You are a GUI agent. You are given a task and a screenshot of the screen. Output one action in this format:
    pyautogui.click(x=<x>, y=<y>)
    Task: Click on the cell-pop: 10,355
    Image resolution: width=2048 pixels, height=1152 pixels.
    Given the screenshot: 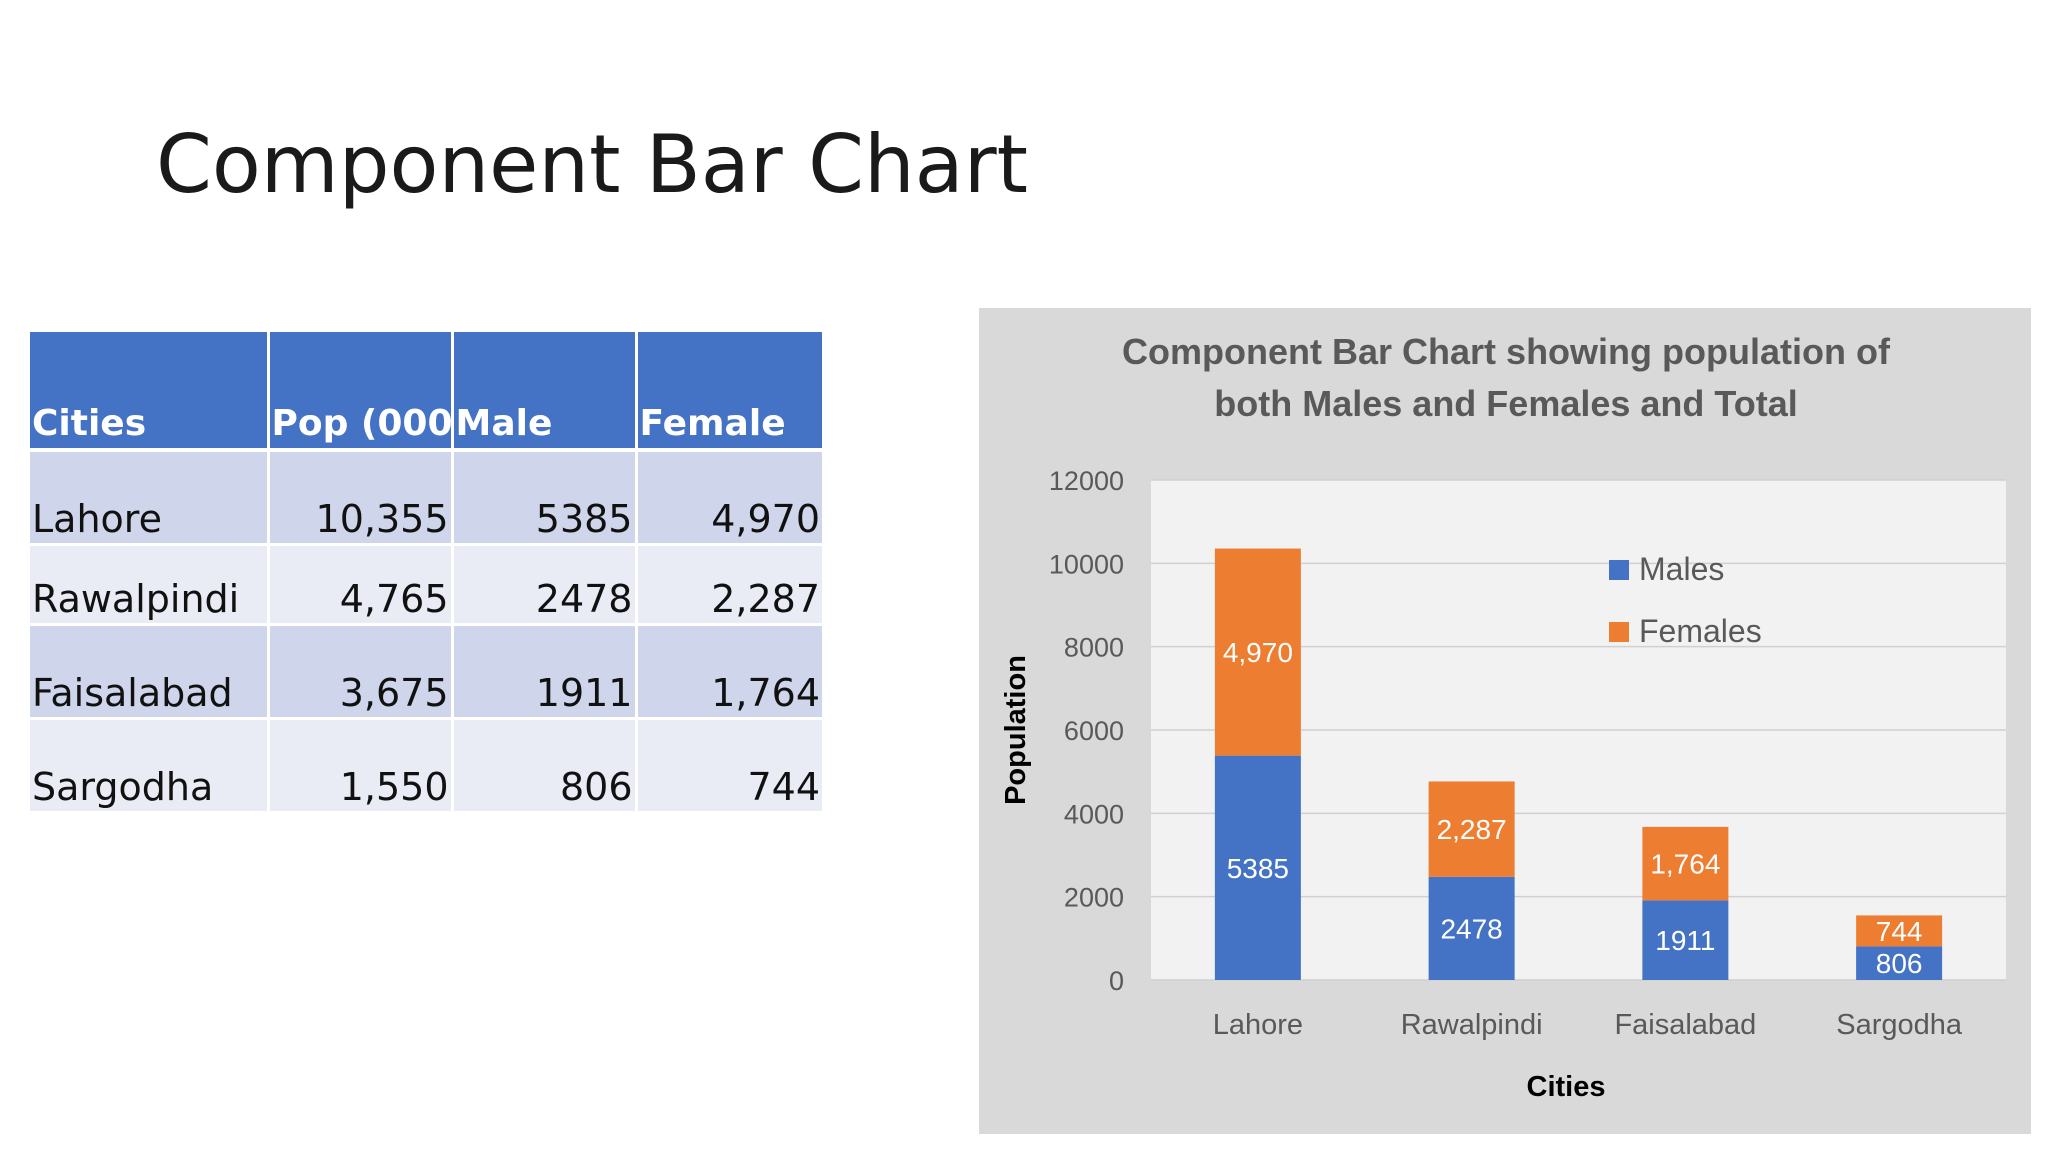 What is the action you would take?
    pyautogui.click(x=361, y=498)
    